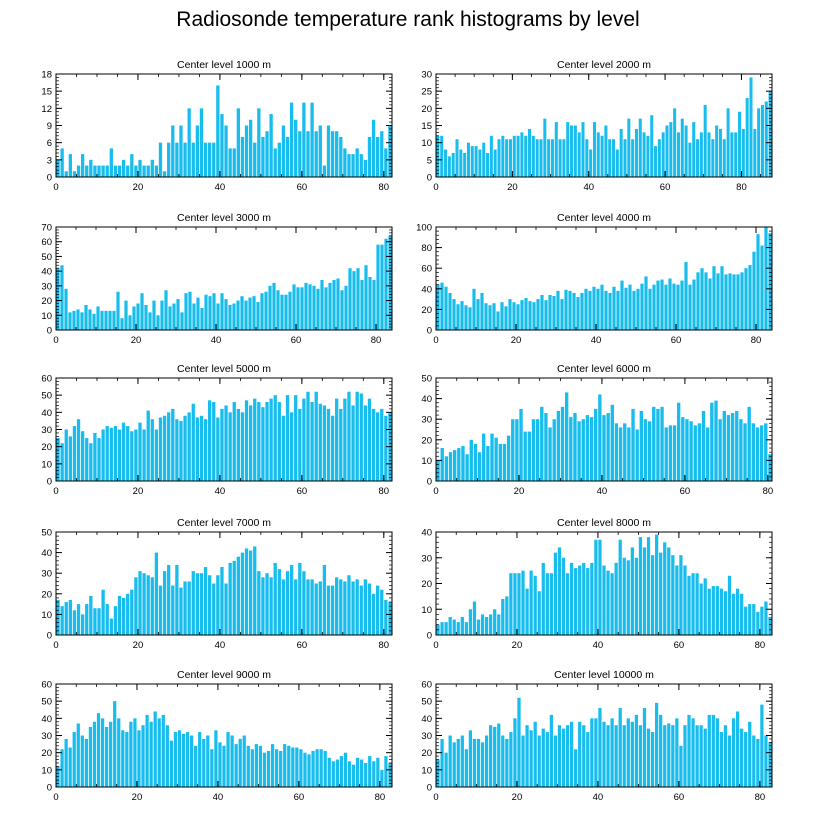  What do you see at coordinates (49, 143) in the screenshot?
I see `y-tick-label: 6` at bounding box center [49, 143].